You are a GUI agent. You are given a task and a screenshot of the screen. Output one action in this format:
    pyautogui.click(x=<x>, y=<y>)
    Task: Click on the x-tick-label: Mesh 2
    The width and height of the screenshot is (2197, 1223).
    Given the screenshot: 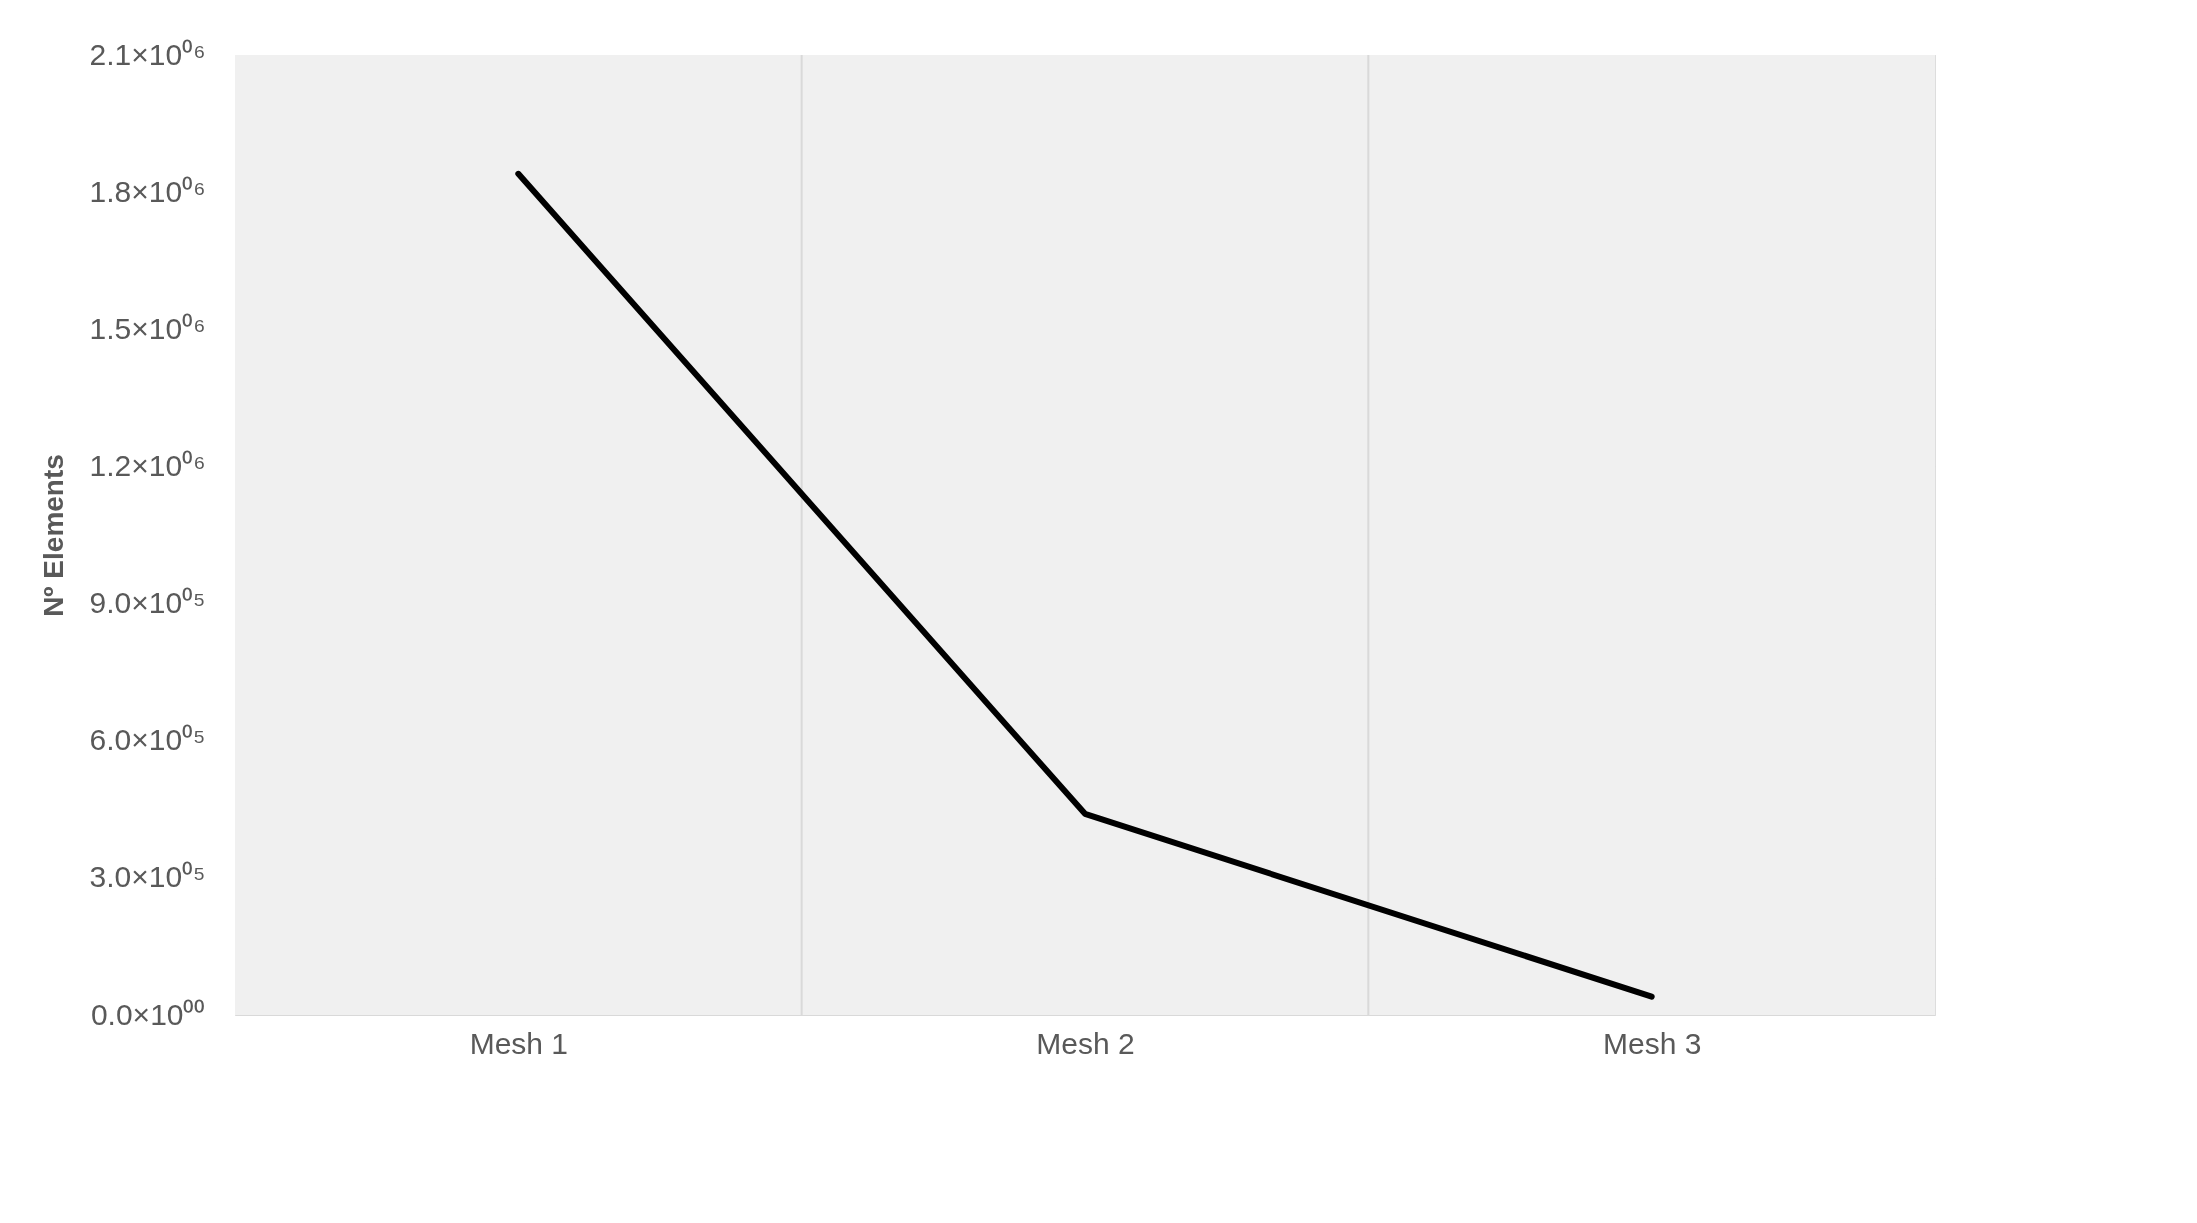 What is the action you would take?
    pyautogui.click(x=1085, y=1043)
    